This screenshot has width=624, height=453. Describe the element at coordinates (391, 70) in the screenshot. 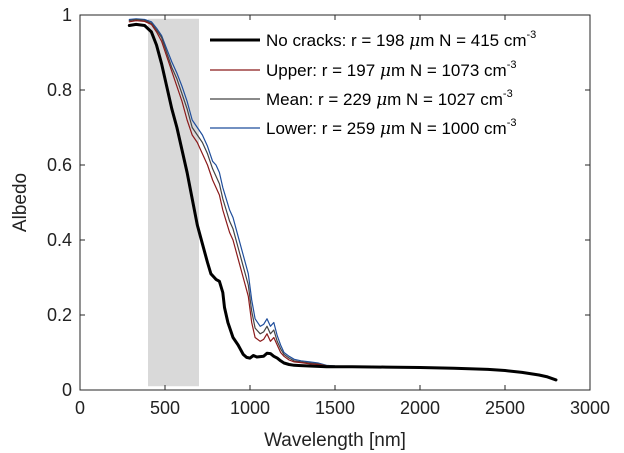

I see `legend-label-upper: Upper: r = 197 μm N = 1073 cm-3` at that location.